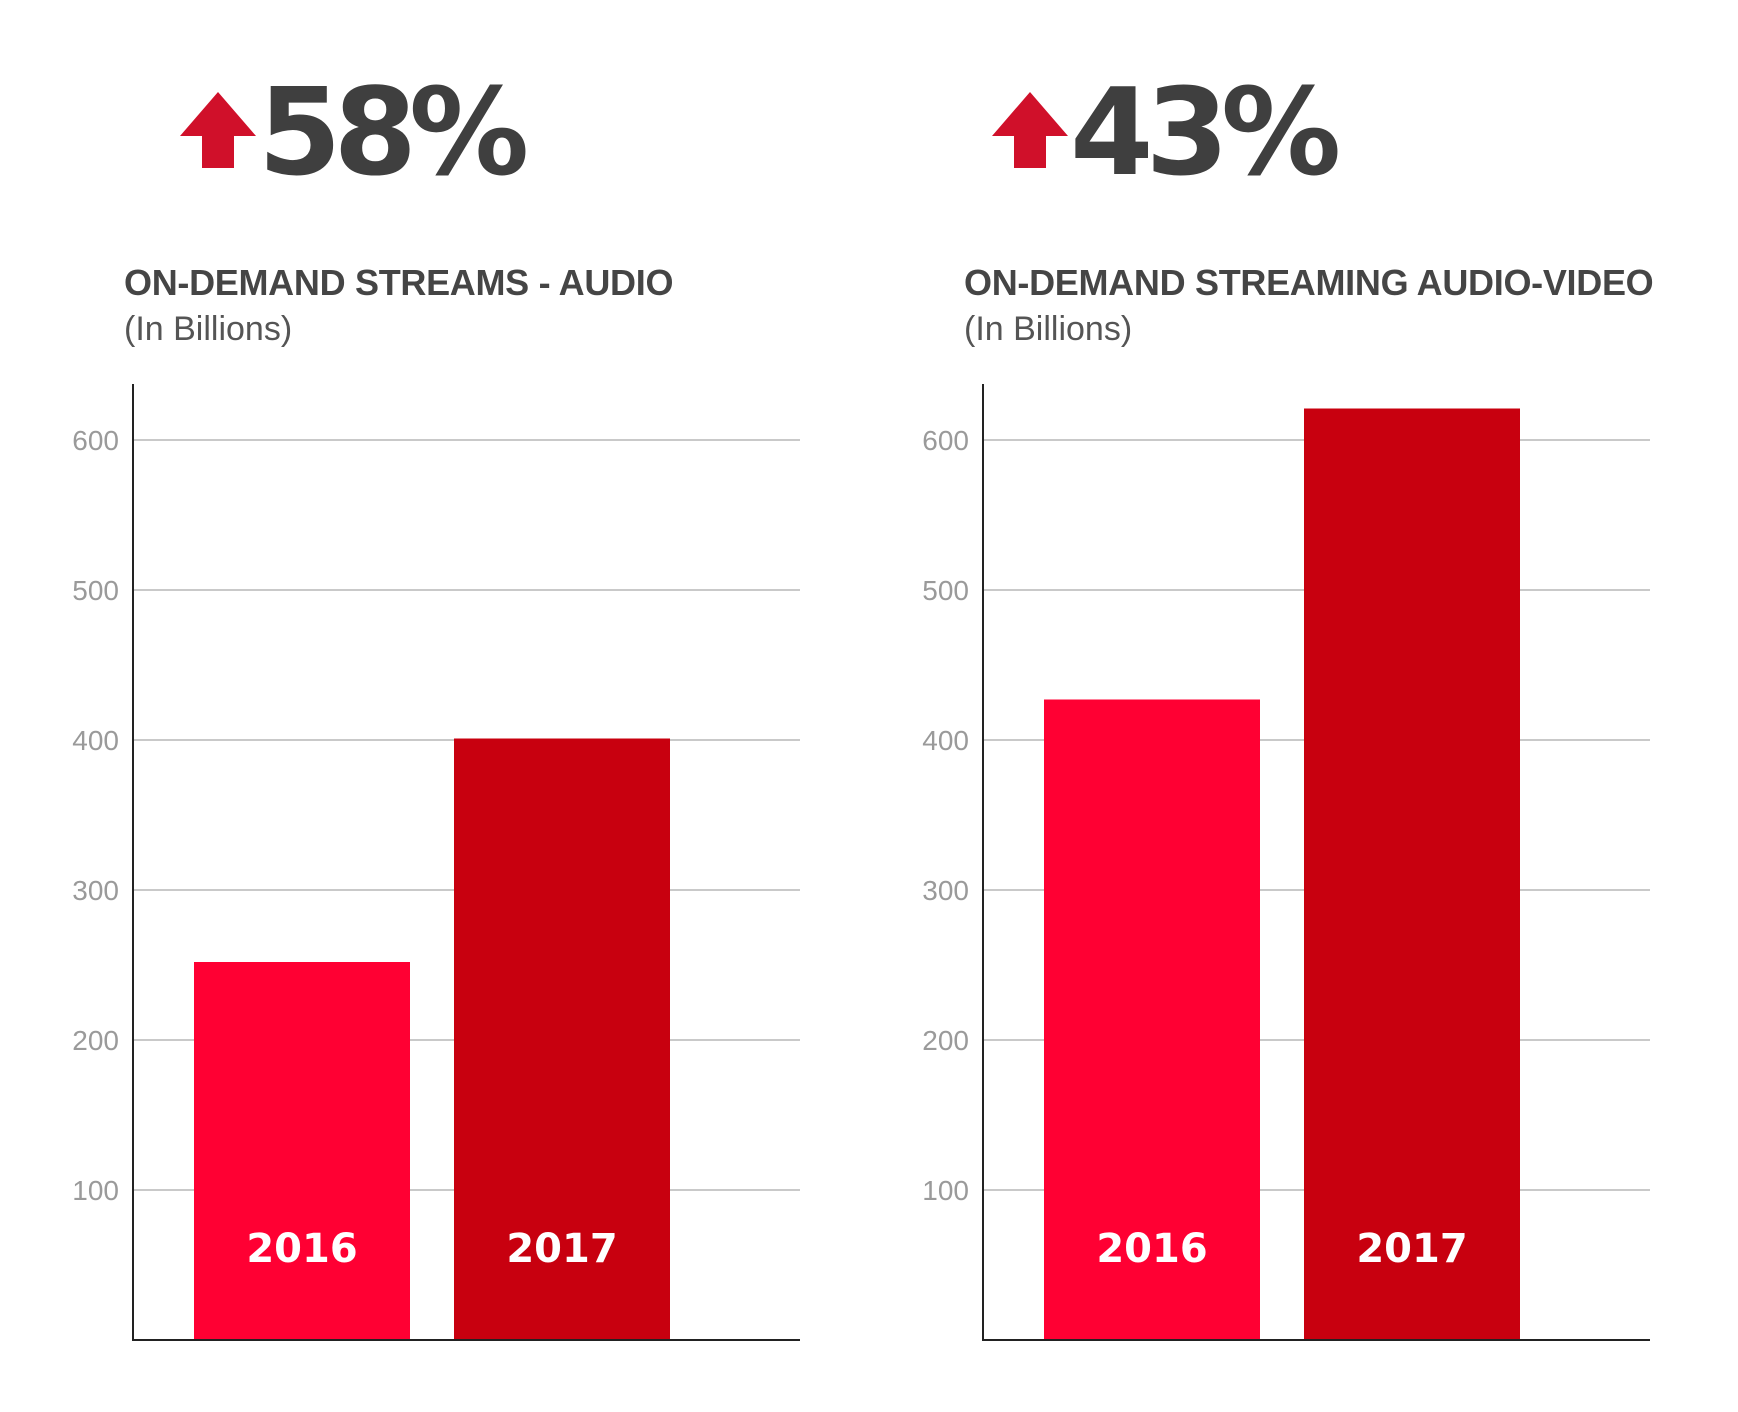 The image size is (1738, 1412). I want to click on growth-percentage: 58%, so click(393, 133).